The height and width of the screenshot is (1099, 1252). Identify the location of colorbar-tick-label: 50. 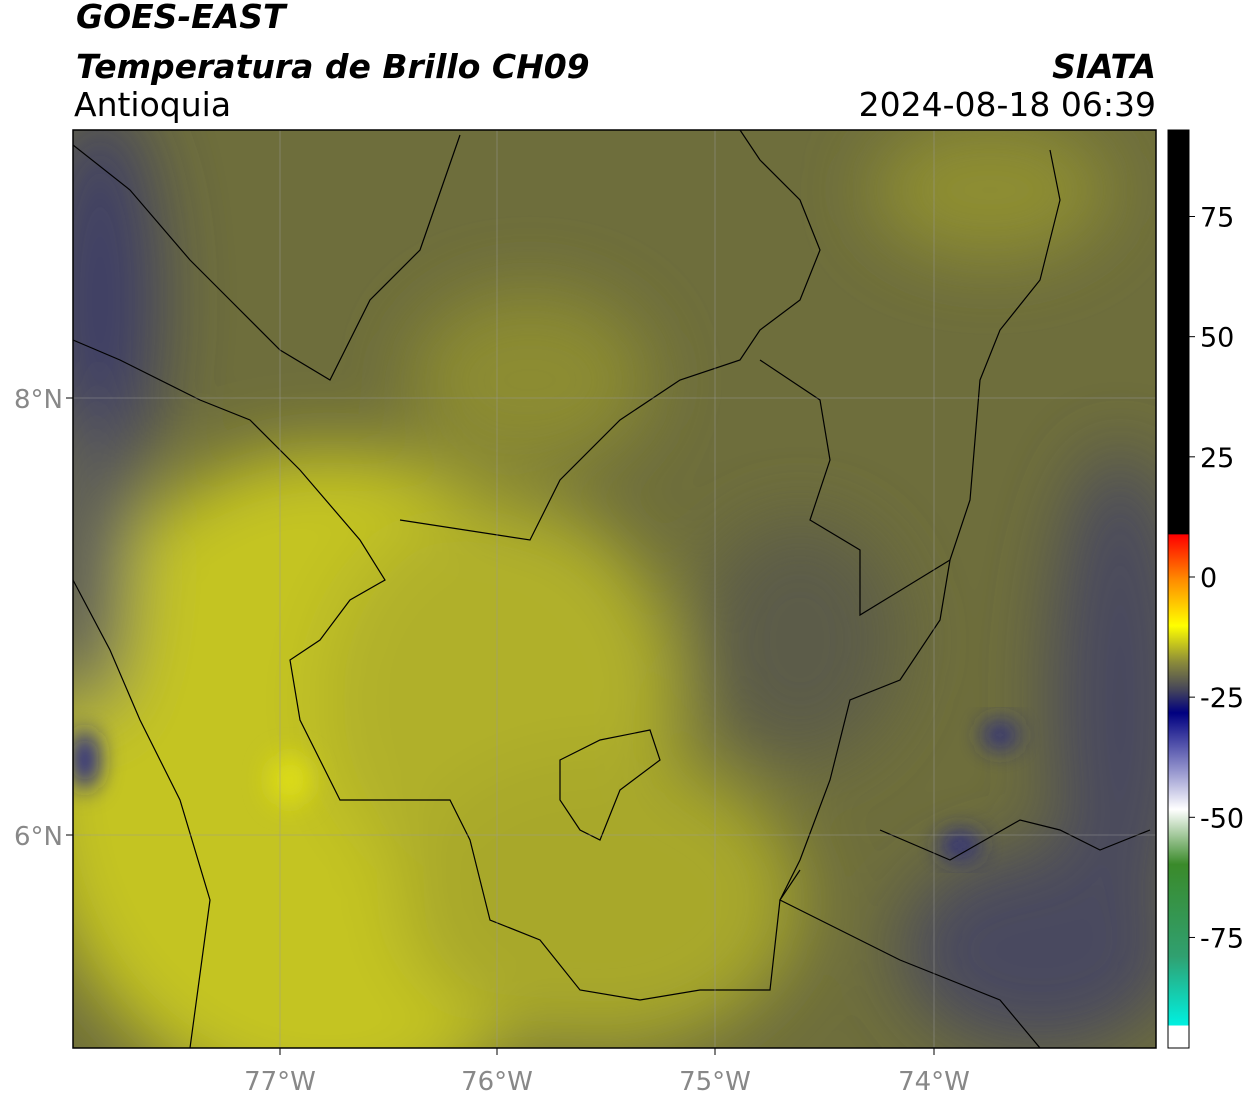
(1217, 338).